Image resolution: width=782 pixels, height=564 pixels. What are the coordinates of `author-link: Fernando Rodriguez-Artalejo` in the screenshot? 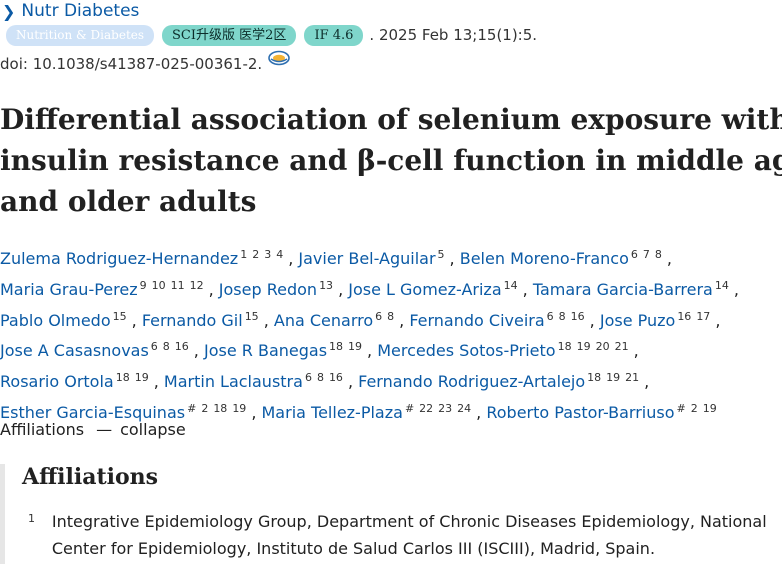 It's located at (472, 382).